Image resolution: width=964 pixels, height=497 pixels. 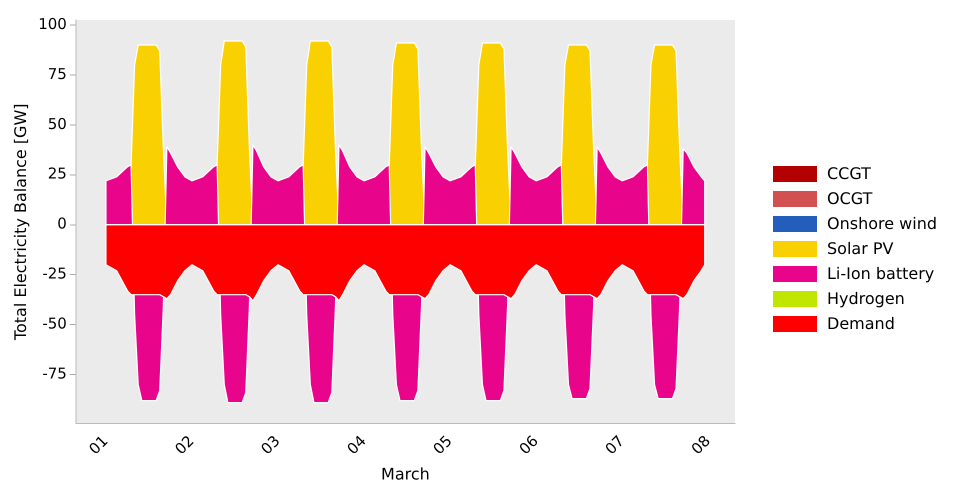 I want to click on x-tick-label: 07, so click(x=615, y=445).